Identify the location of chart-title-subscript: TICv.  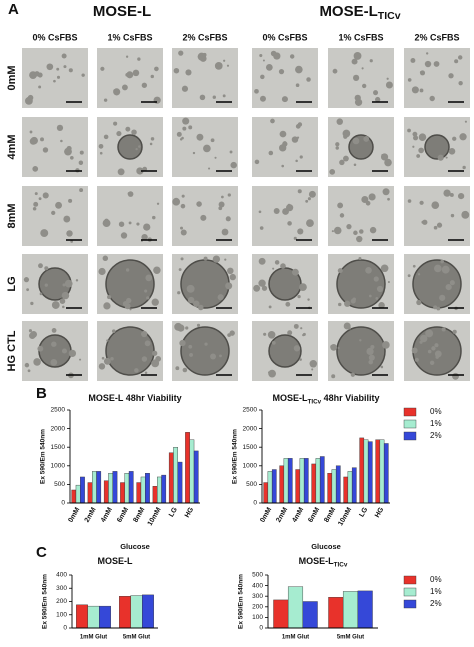
(314, 401).